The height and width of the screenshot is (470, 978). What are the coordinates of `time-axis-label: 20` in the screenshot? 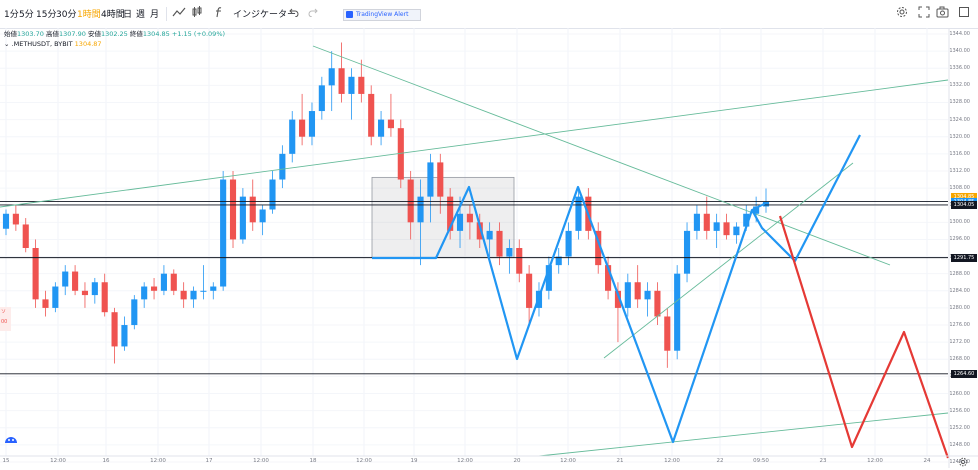 It's located at (517, 461).